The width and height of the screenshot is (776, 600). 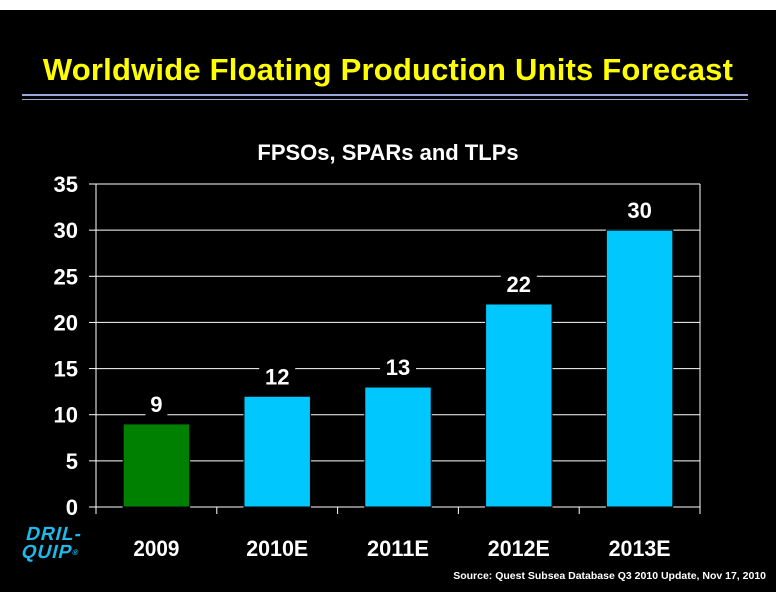 I want to click on title-divider-thin, so click(x=385, y=99).